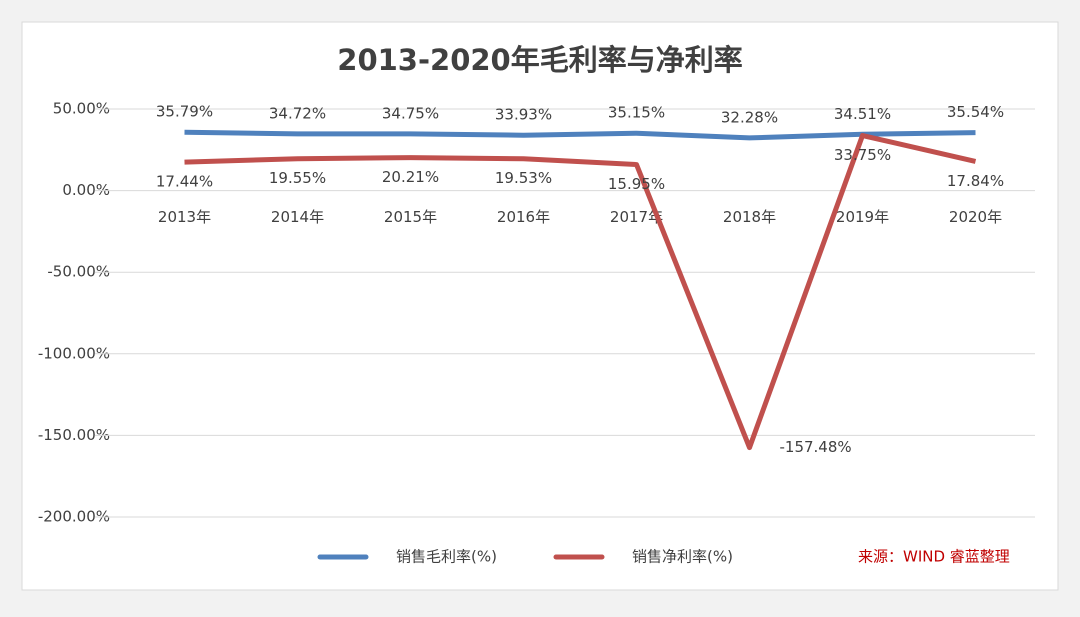  What do you see at coordinates (86, 190) in the screenshot?
I see `y-tick-label: 0.00%` at bounding box center [86, 190].